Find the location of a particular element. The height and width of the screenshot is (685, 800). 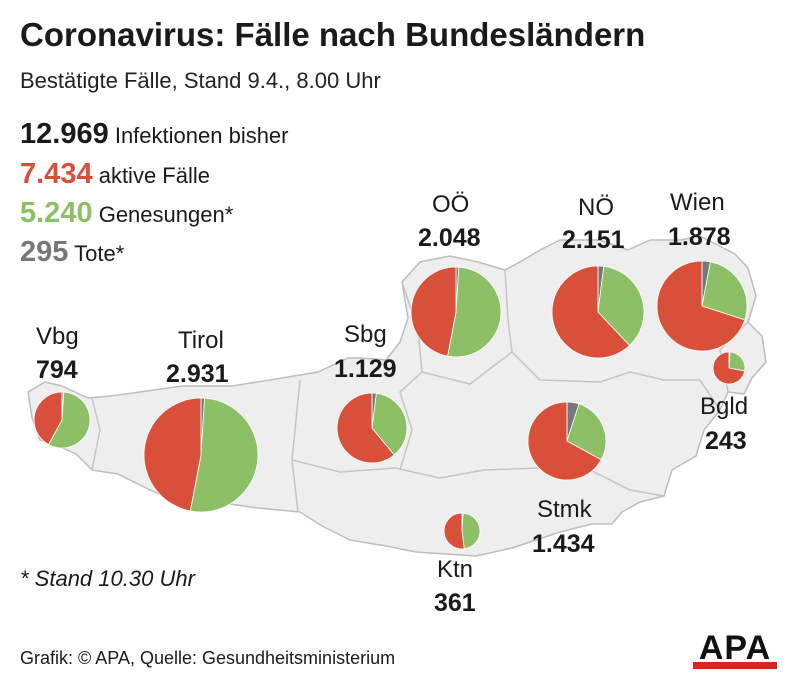

chart-subtitle: Bestätigte Fälle, Stand 9.4., 8.00 Uhr is located at coordinates (200, 80).